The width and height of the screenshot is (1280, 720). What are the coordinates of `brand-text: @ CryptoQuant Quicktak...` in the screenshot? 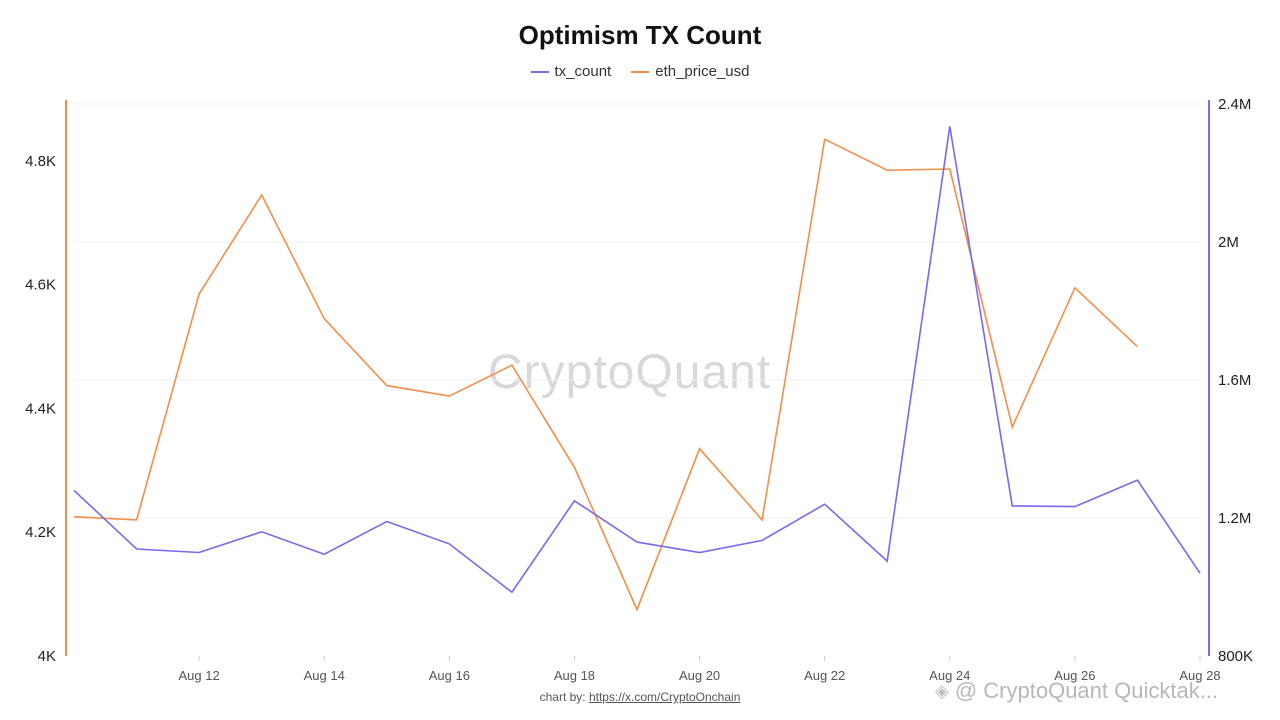 It's located at (1086, 690).